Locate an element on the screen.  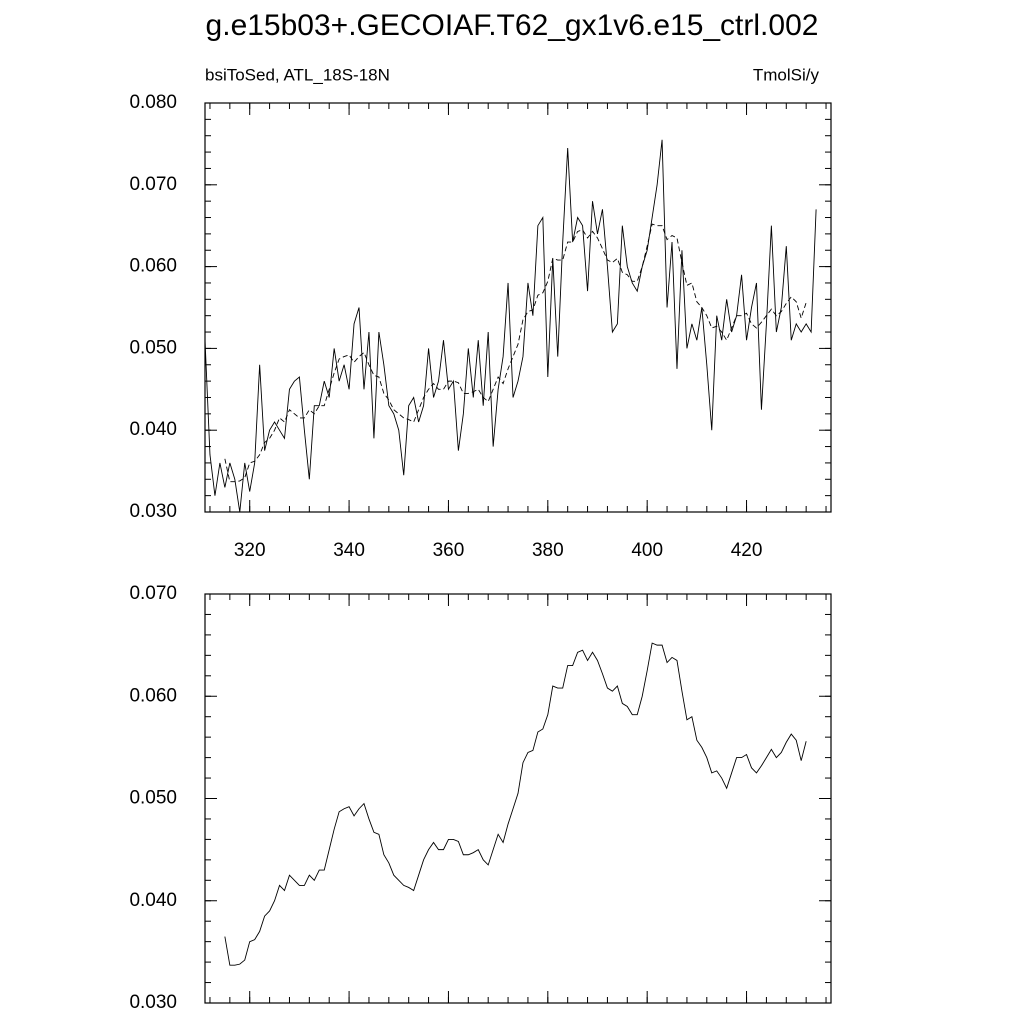
x-tick-label: 420 is located at coordinates (747, 550).